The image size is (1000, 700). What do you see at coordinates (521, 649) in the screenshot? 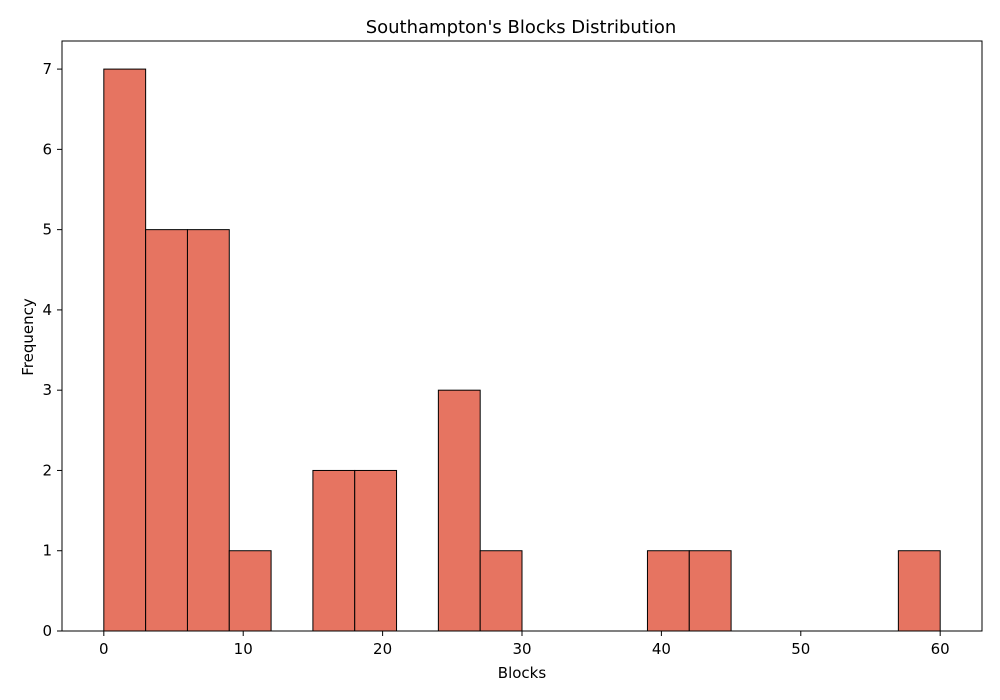
I see `x-tick-label: 30` at bounding box center [521, 649].